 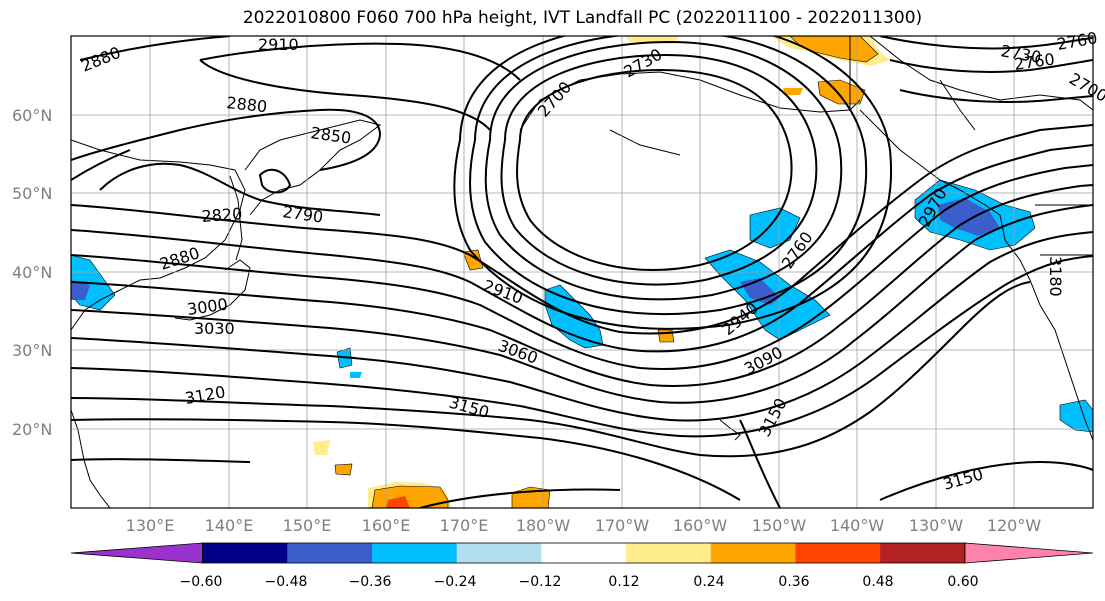 What do you see at coordinates (708, 582) in the screenshot?
I see `colorbar-tick-label: 0.24` at bounding box center [708, 582].